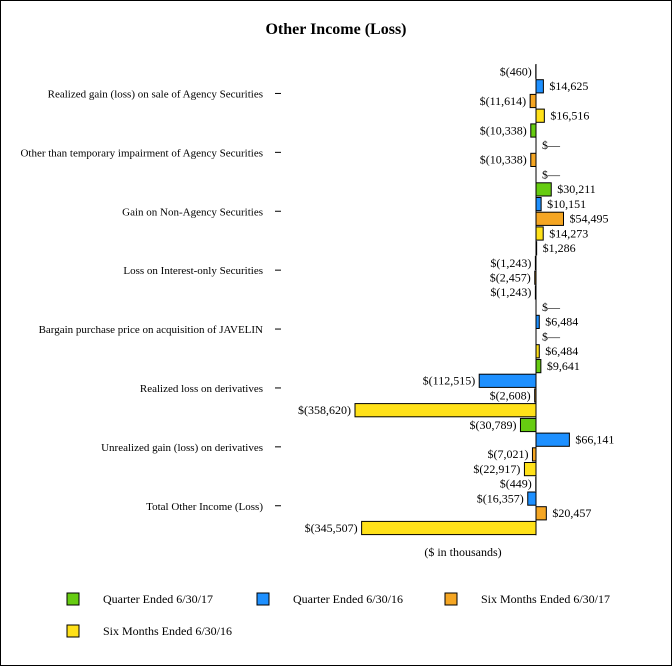 This screenshot has width=672, height=666. I want to click on data-label: $30,211, so click(576, 189).